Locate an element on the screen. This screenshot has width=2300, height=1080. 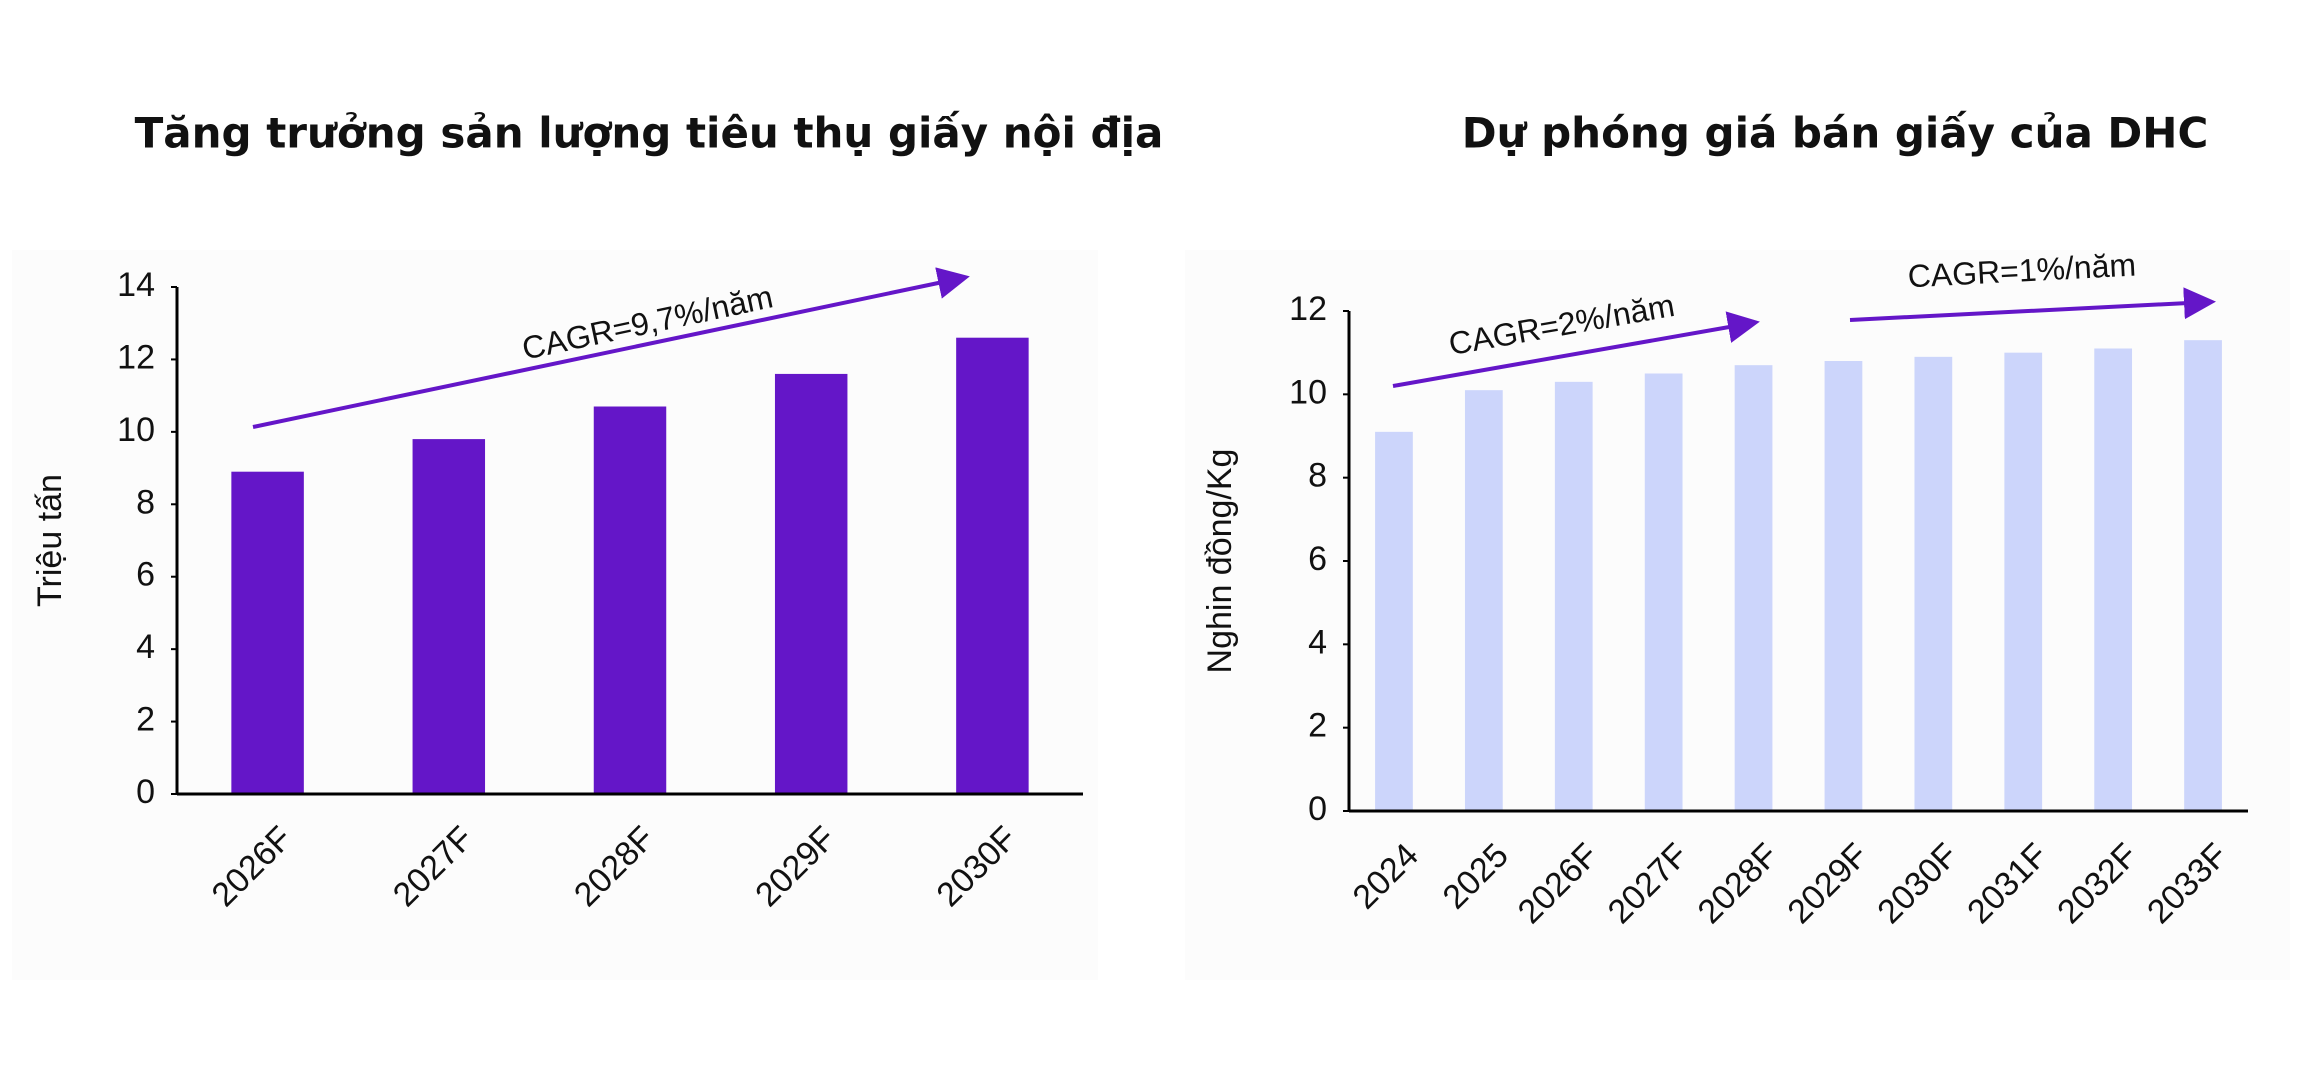
y-tick-label: 14 is located at coordinates (136, 285).